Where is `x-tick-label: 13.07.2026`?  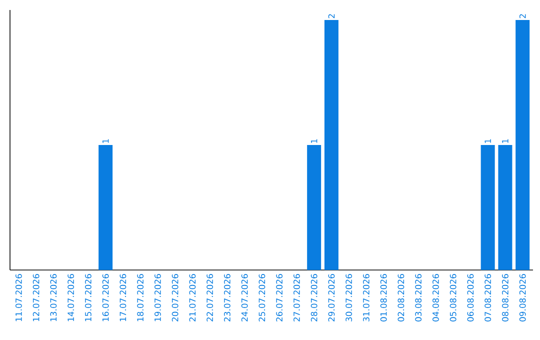
x-tick-label: 13.07.2026 is located at coordinates (53, 298).